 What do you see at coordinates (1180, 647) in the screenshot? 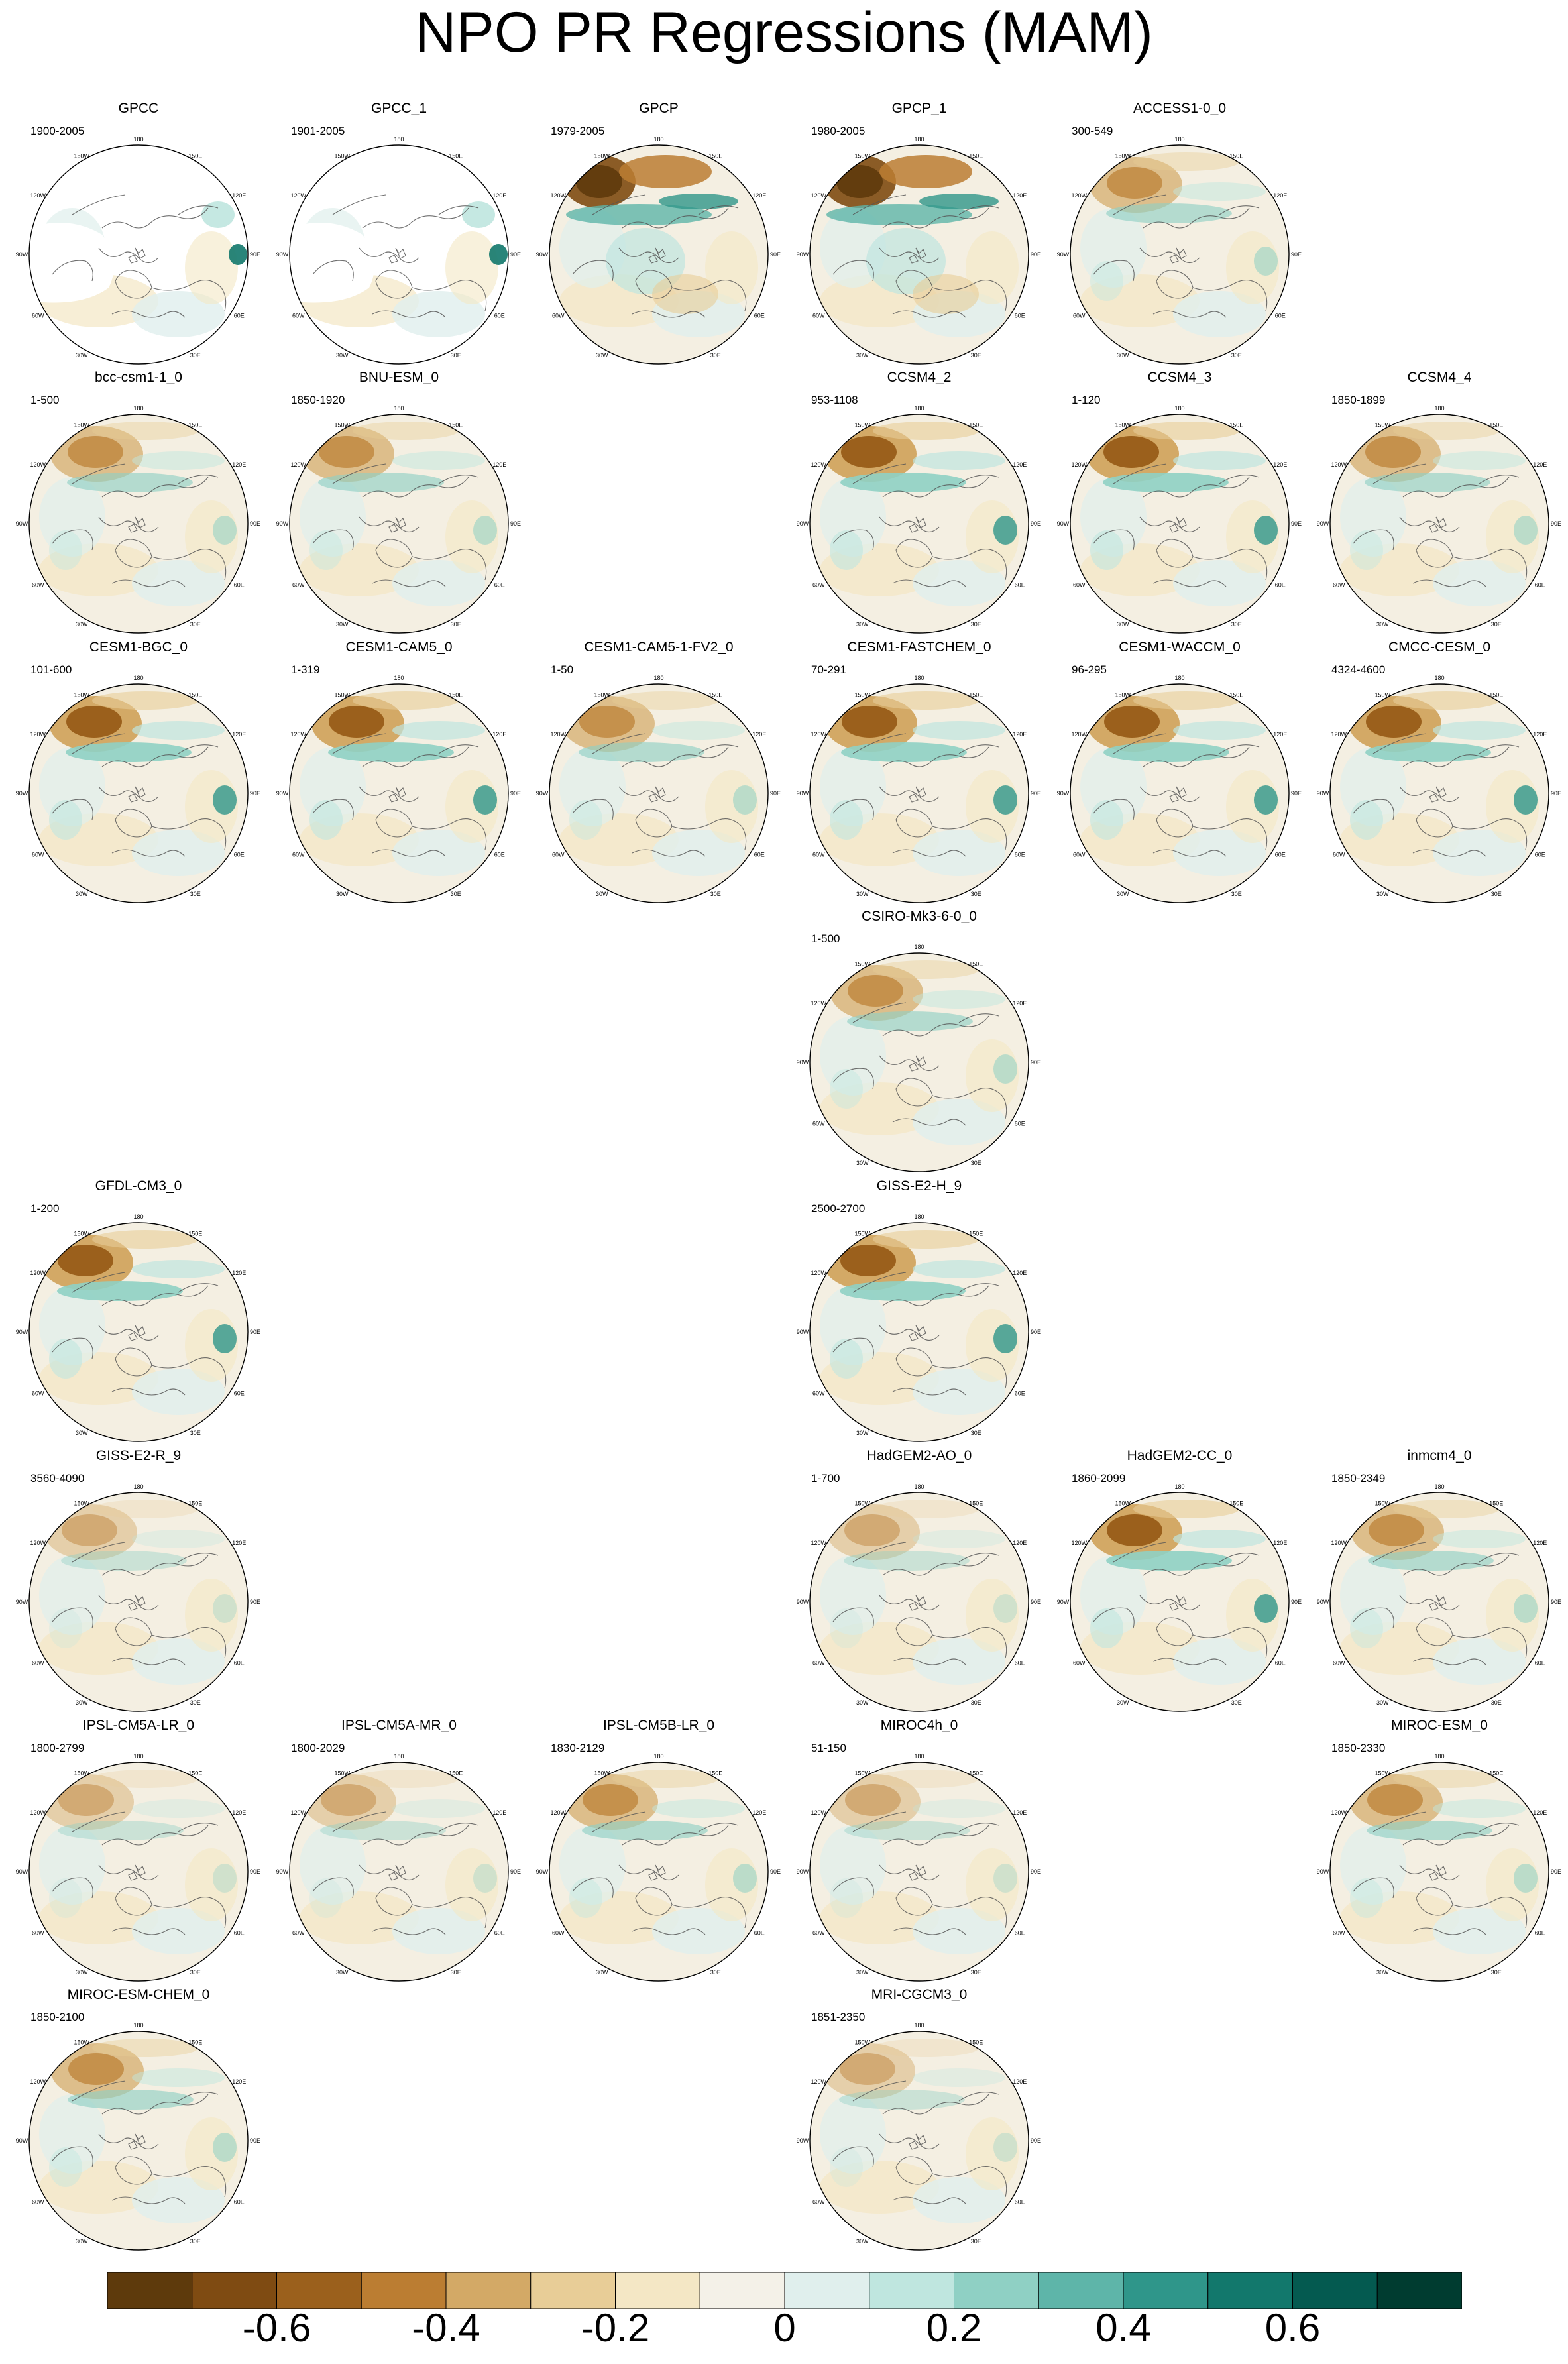
I see `panel-title: CESM1-WACCM_0` at bounding box center [1180, 647].